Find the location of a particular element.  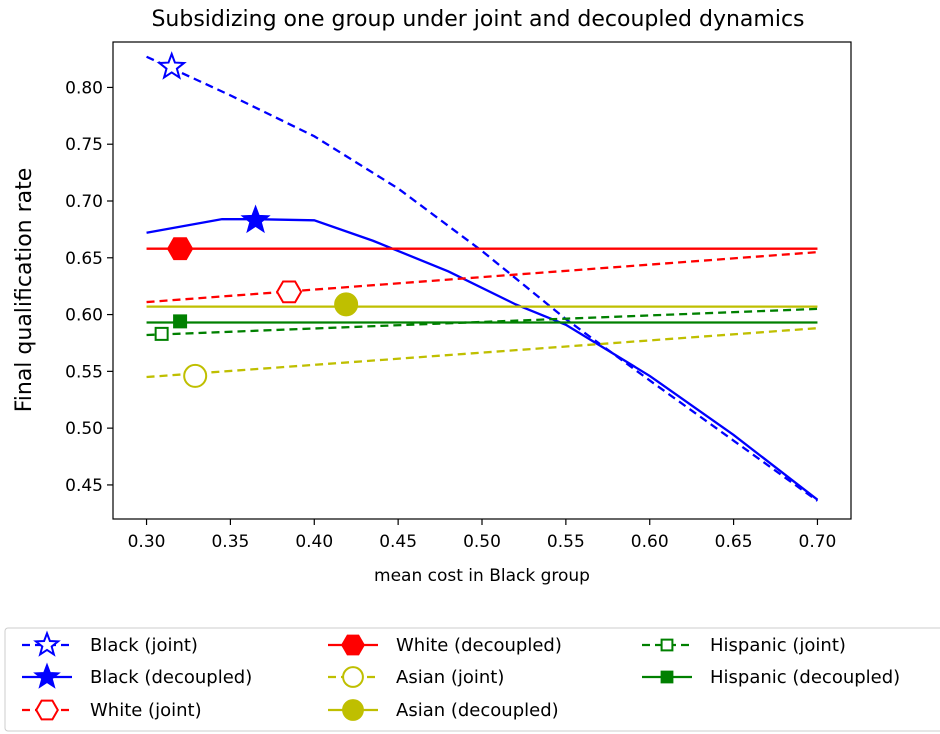

marker-asian-joint is located at coordinates (195, 375).